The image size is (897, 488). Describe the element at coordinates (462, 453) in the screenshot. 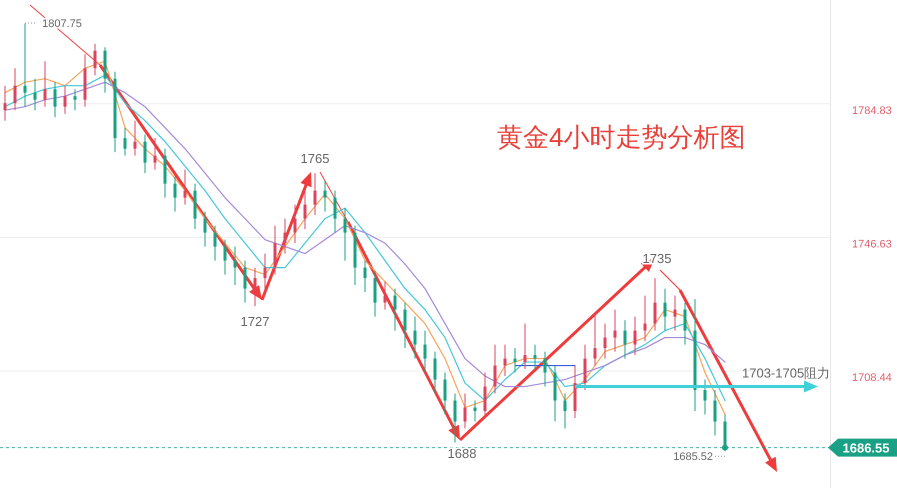

I see `annotation: 1688` at that location.